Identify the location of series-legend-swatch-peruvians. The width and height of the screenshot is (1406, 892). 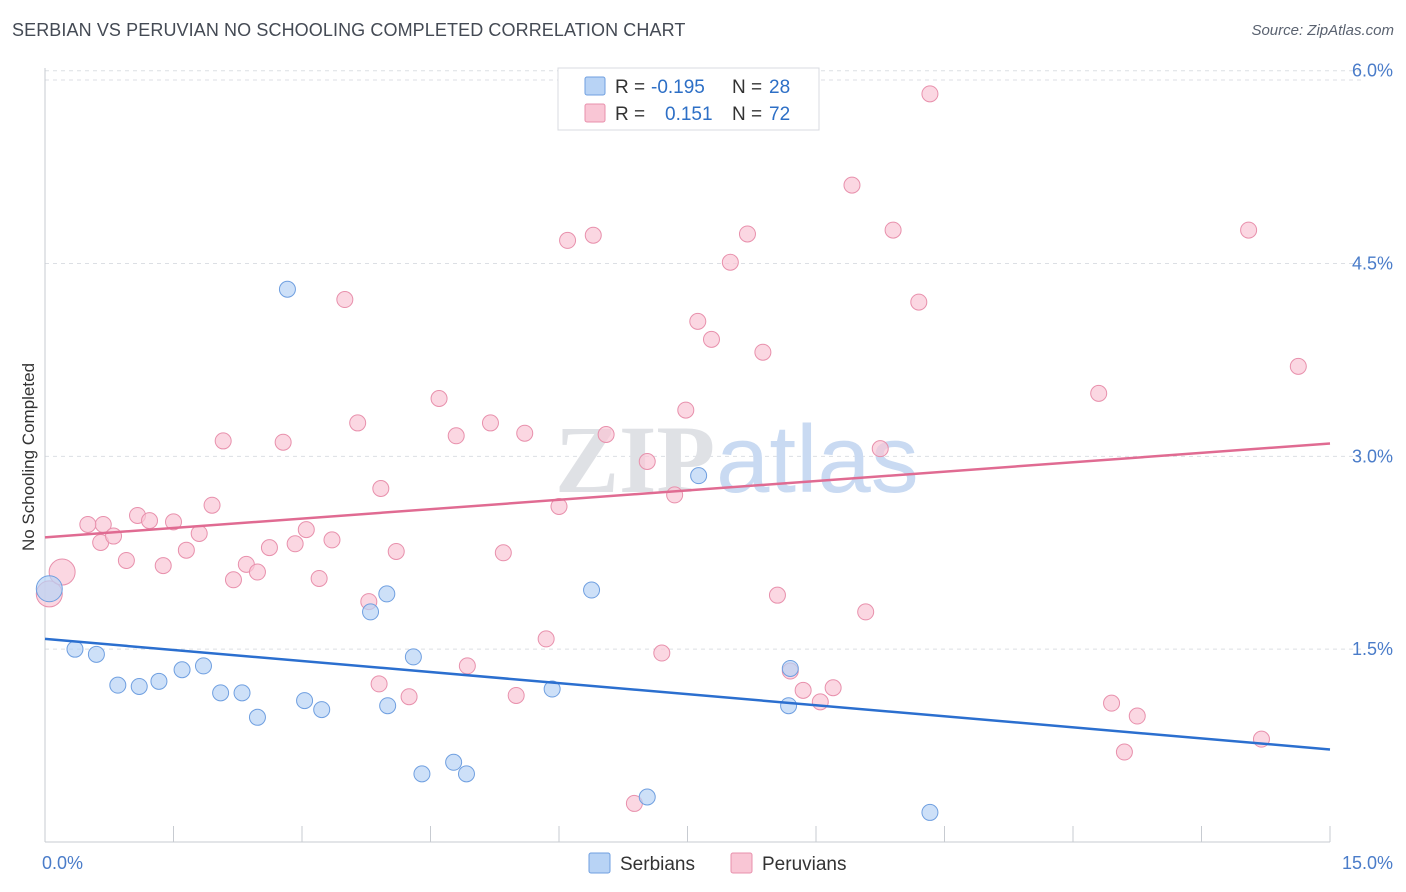
(741, 863).